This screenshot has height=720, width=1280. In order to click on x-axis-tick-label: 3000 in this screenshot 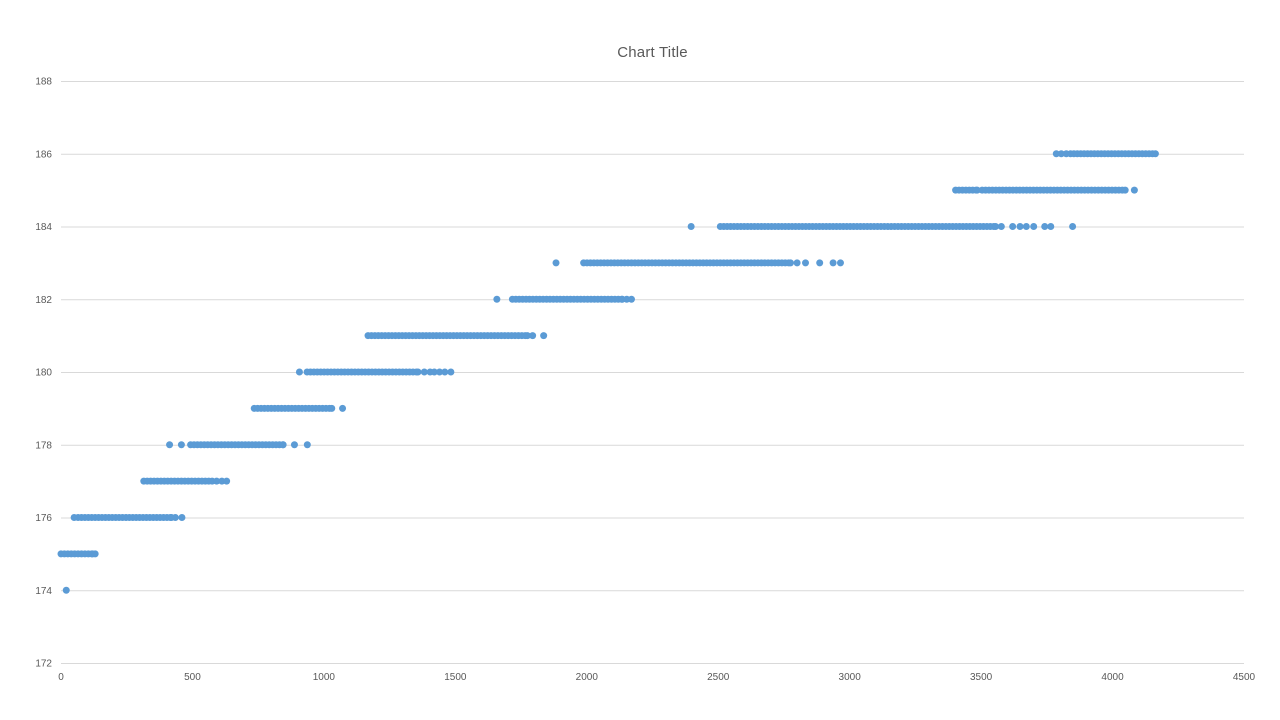, I will do `click(850, 677)`.